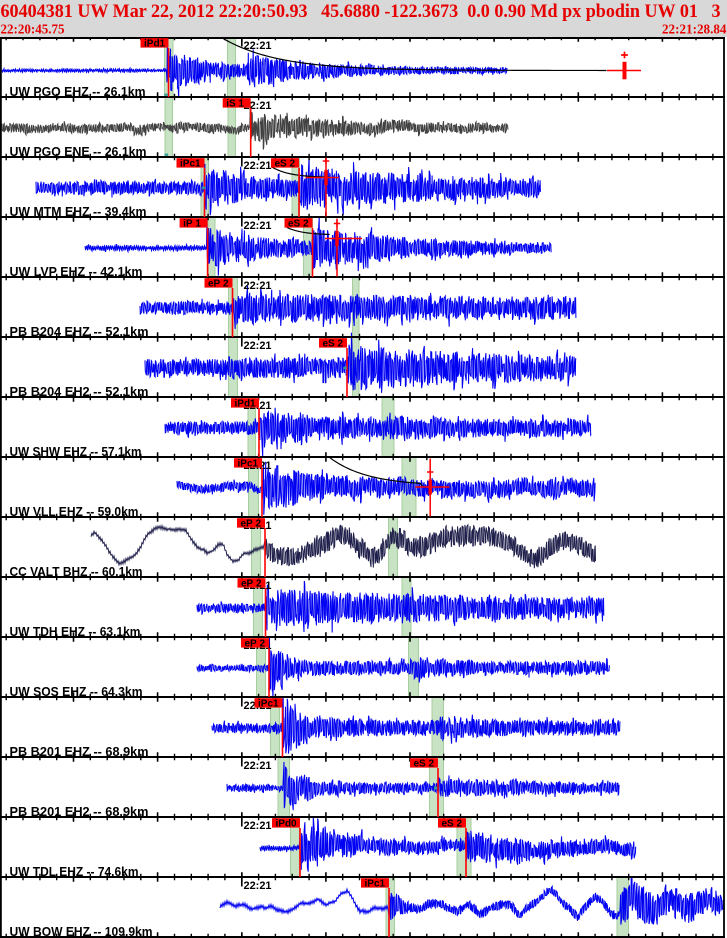 The image size is (727, 938). I want to click on svg-text: UW PGQ ENE -- 26.1km, so click(78, 151).